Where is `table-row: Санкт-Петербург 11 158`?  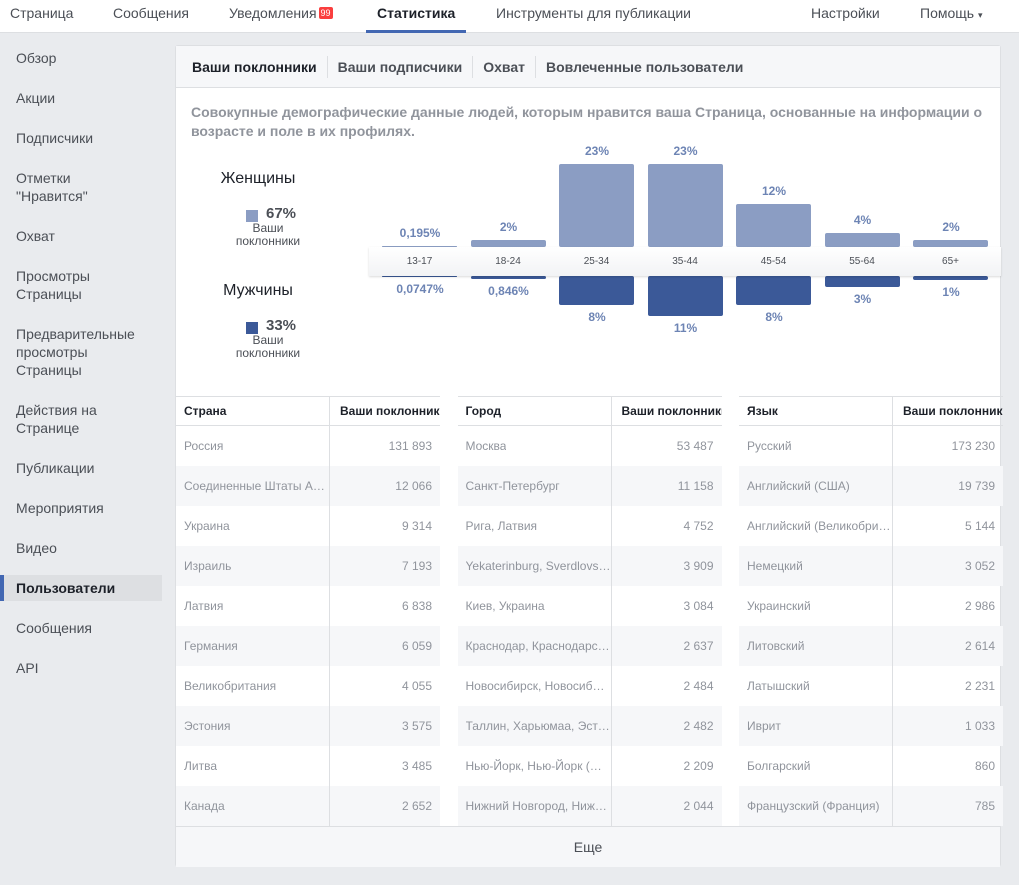
table-row: Санкт-Петербург 11 158 is located at coordinates (589, 486).